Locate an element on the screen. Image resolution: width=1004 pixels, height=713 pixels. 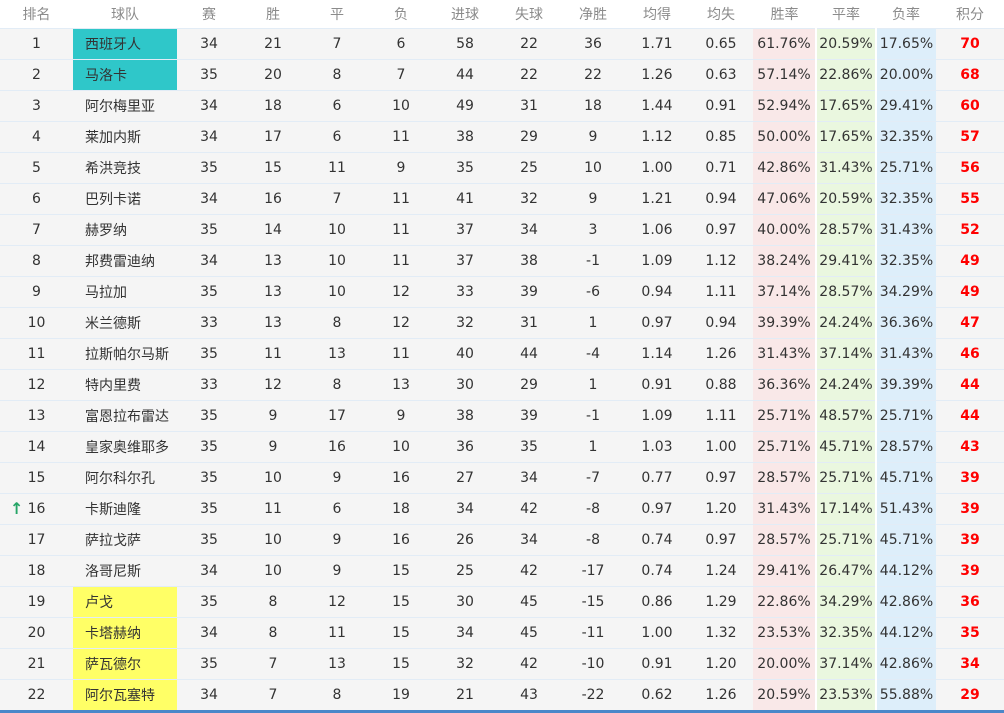
column-header-avg_conceded: 均失 is located at coordinates (721, 14).